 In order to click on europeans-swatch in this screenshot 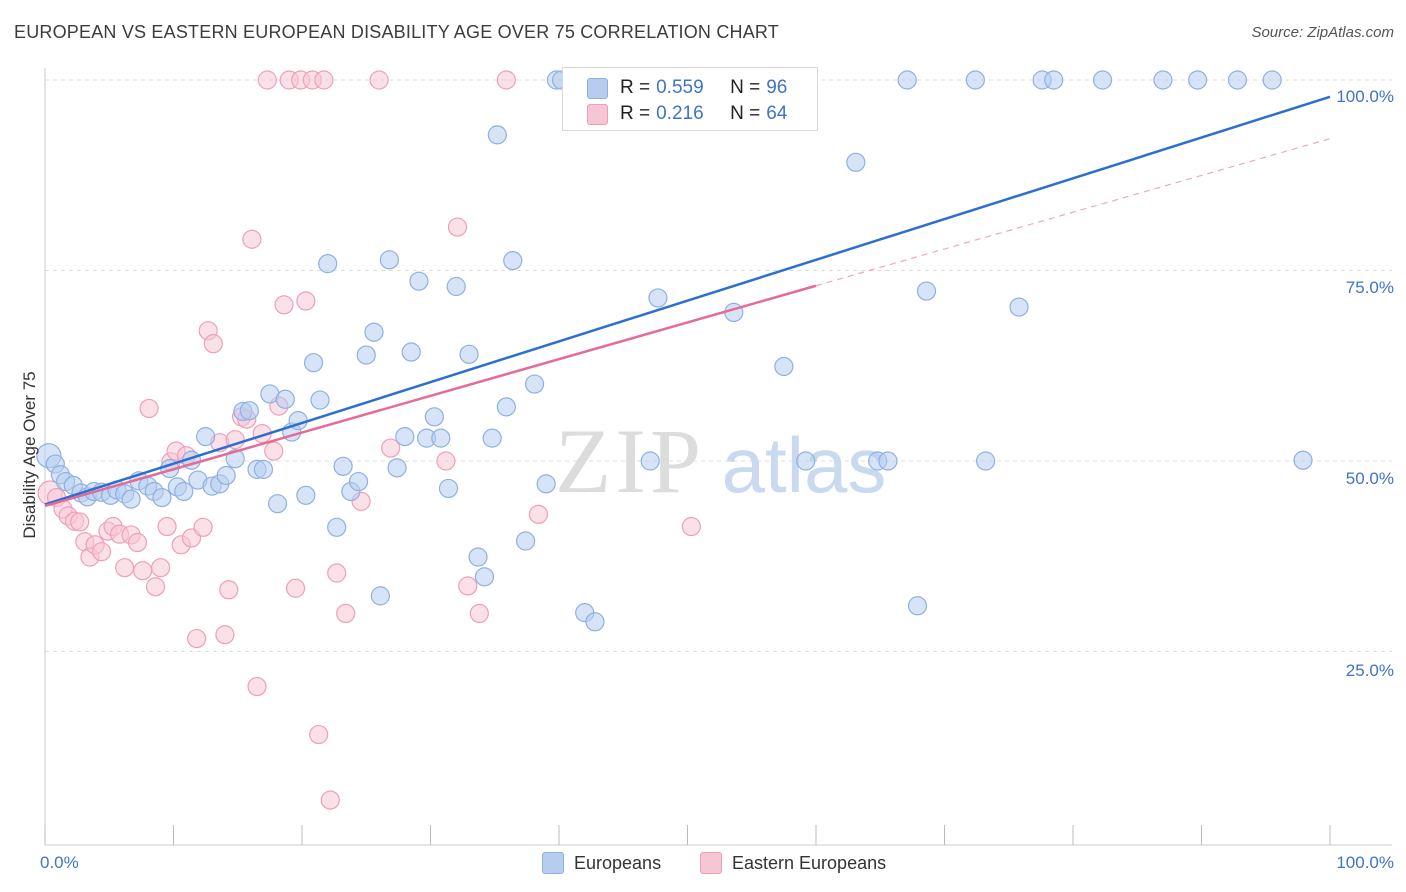, I will do `click(597, 88)`.